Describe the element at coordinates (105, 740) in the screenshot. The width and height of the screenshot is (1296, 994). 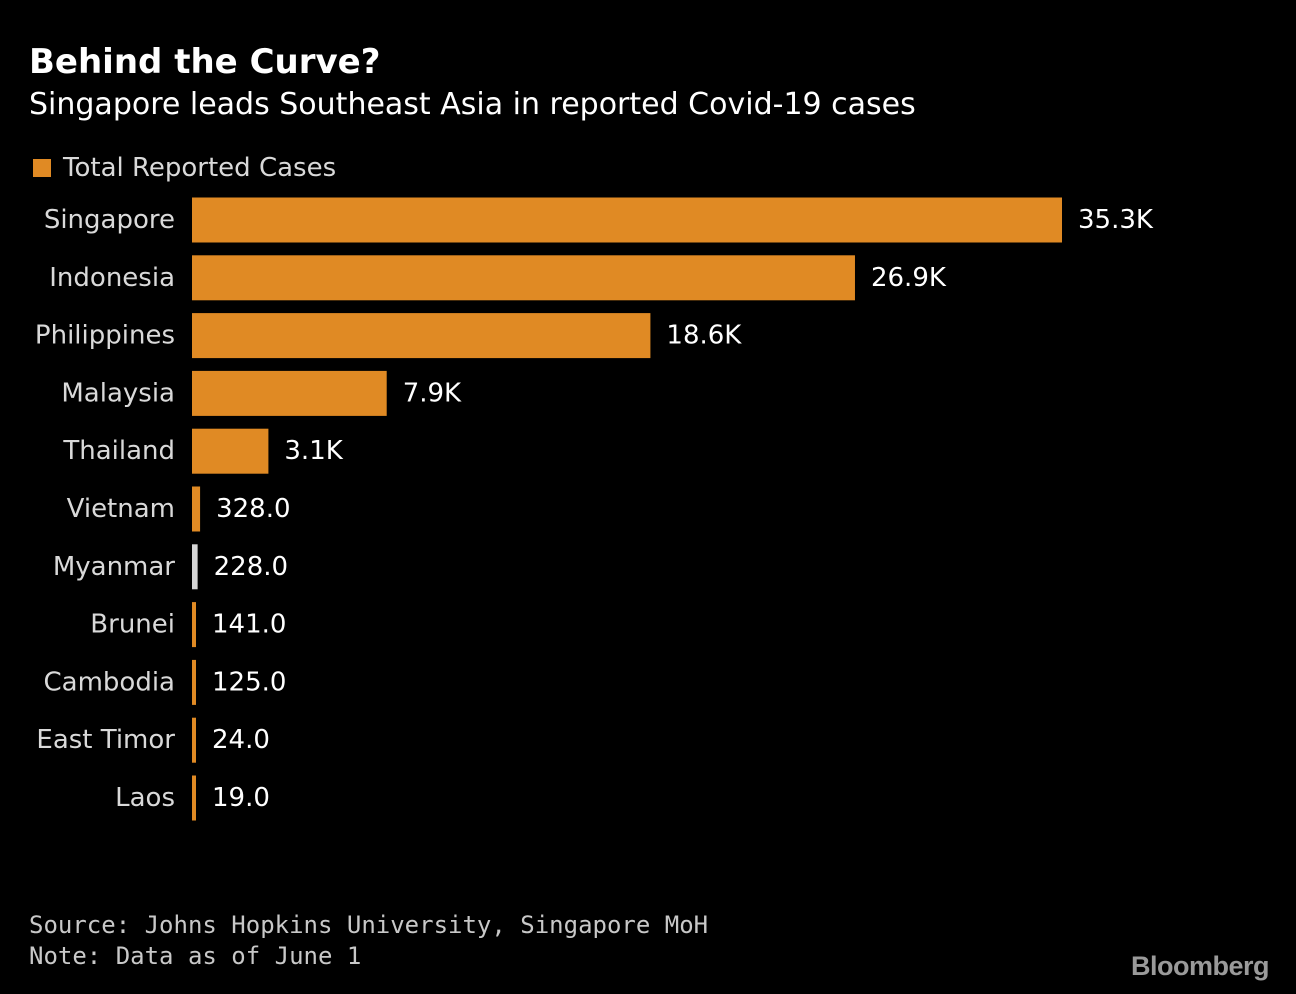
I see `category-label: East Timor` at that location.